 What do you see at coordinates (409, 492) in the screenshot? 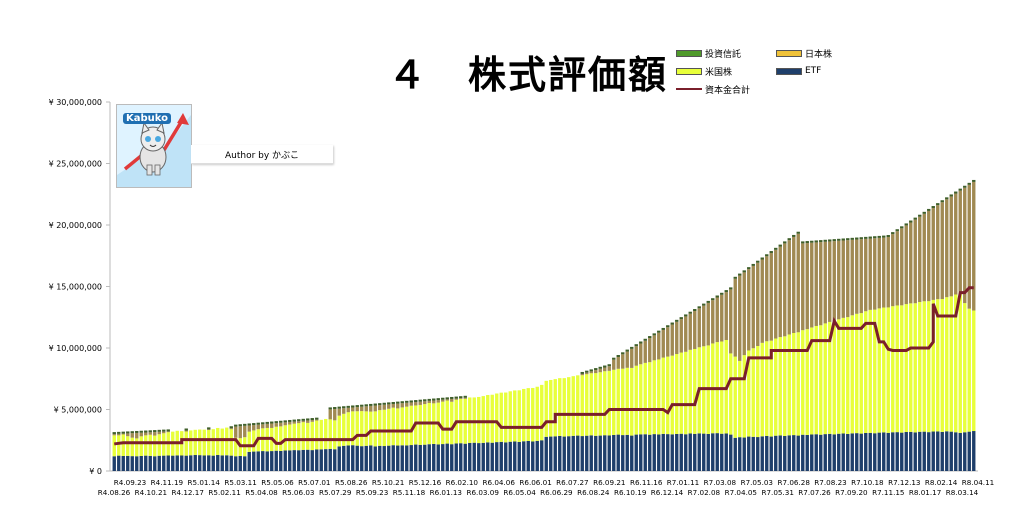
I see `x-tick-label-lower: R5.11.18` at bounding box center [409, 492].